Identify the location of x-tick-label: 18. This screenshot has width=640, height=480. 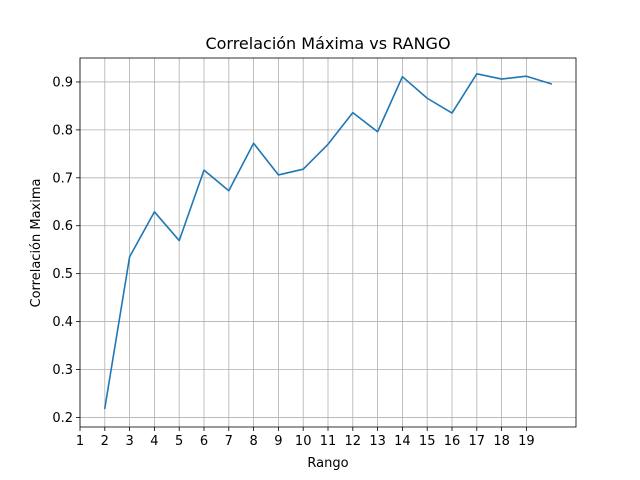
(501, 441).